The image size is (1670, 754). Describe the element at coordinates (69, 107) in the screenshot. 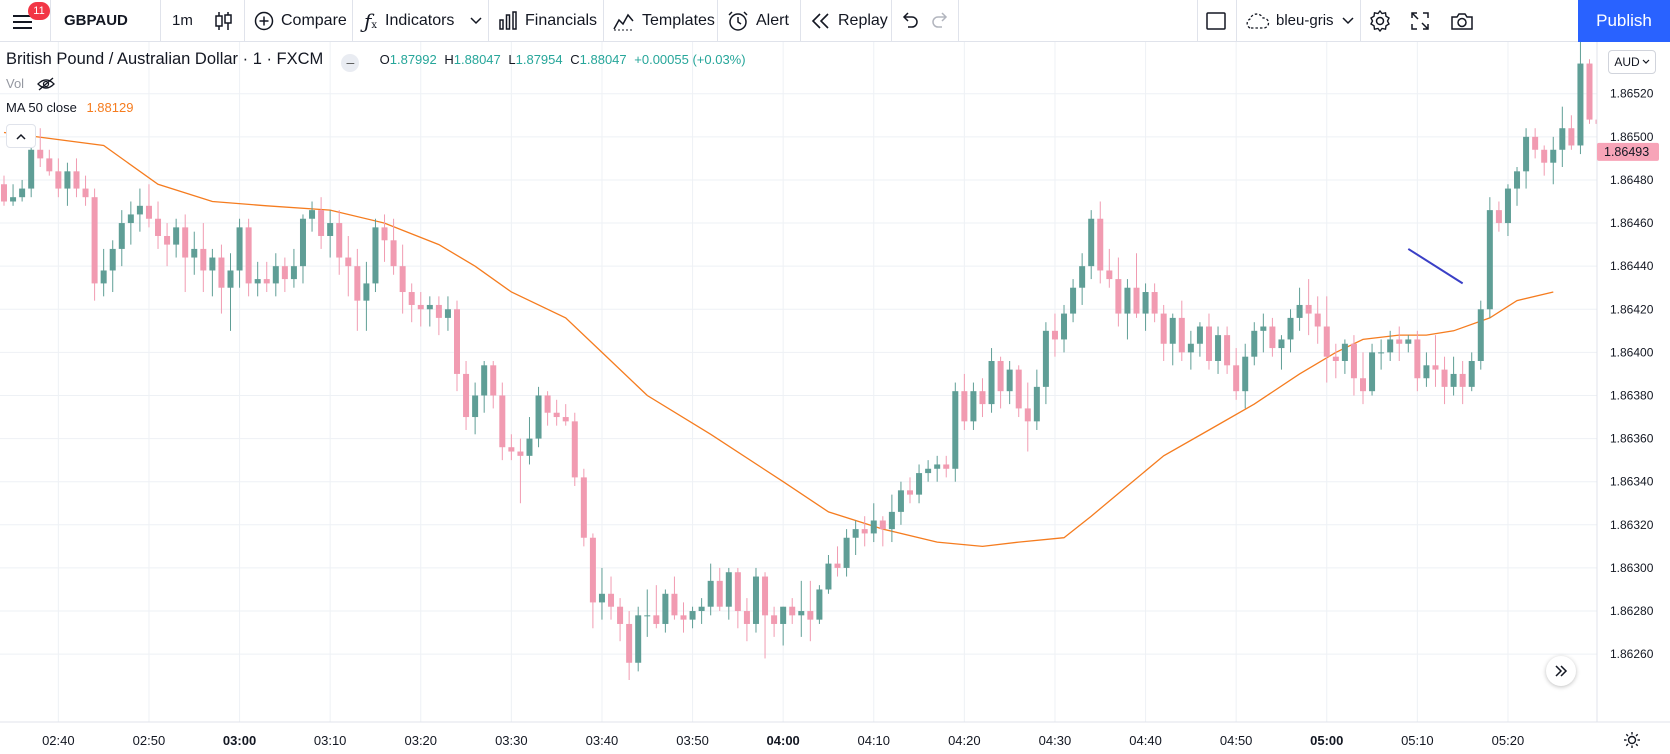

I see `ma-legend: MA 50 close 1.88129` at that location.